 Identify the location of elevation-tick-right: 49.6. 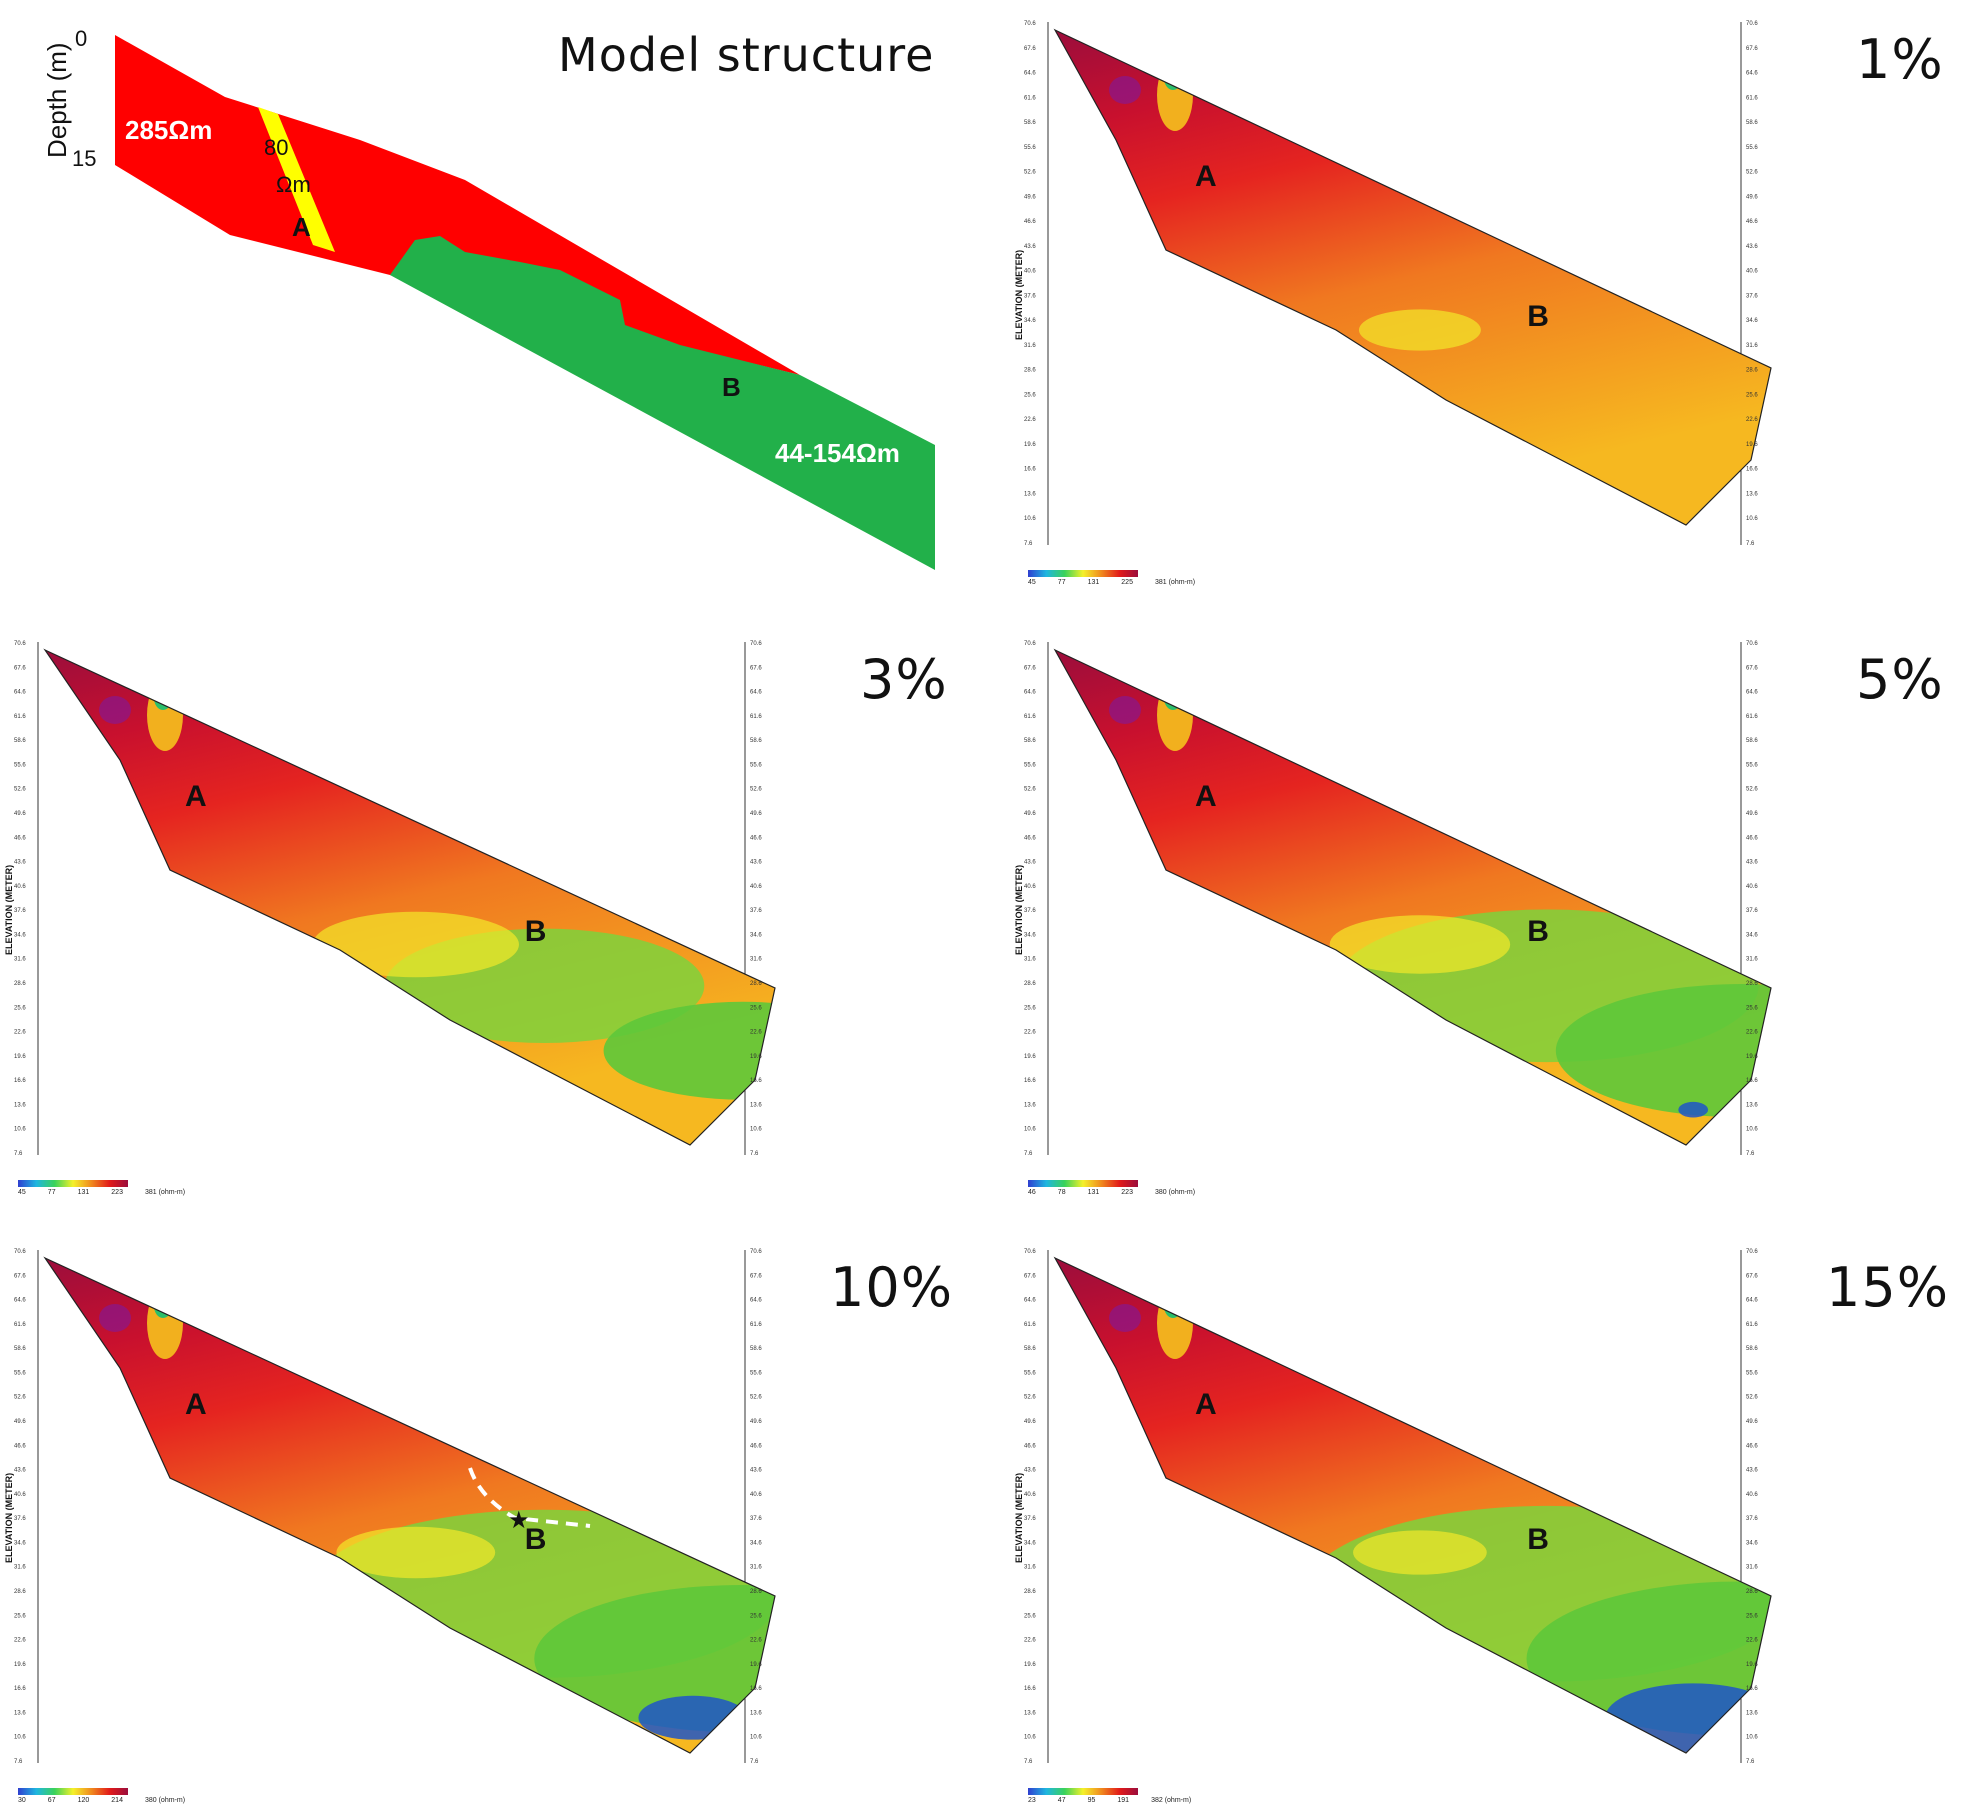
(1752, 197).